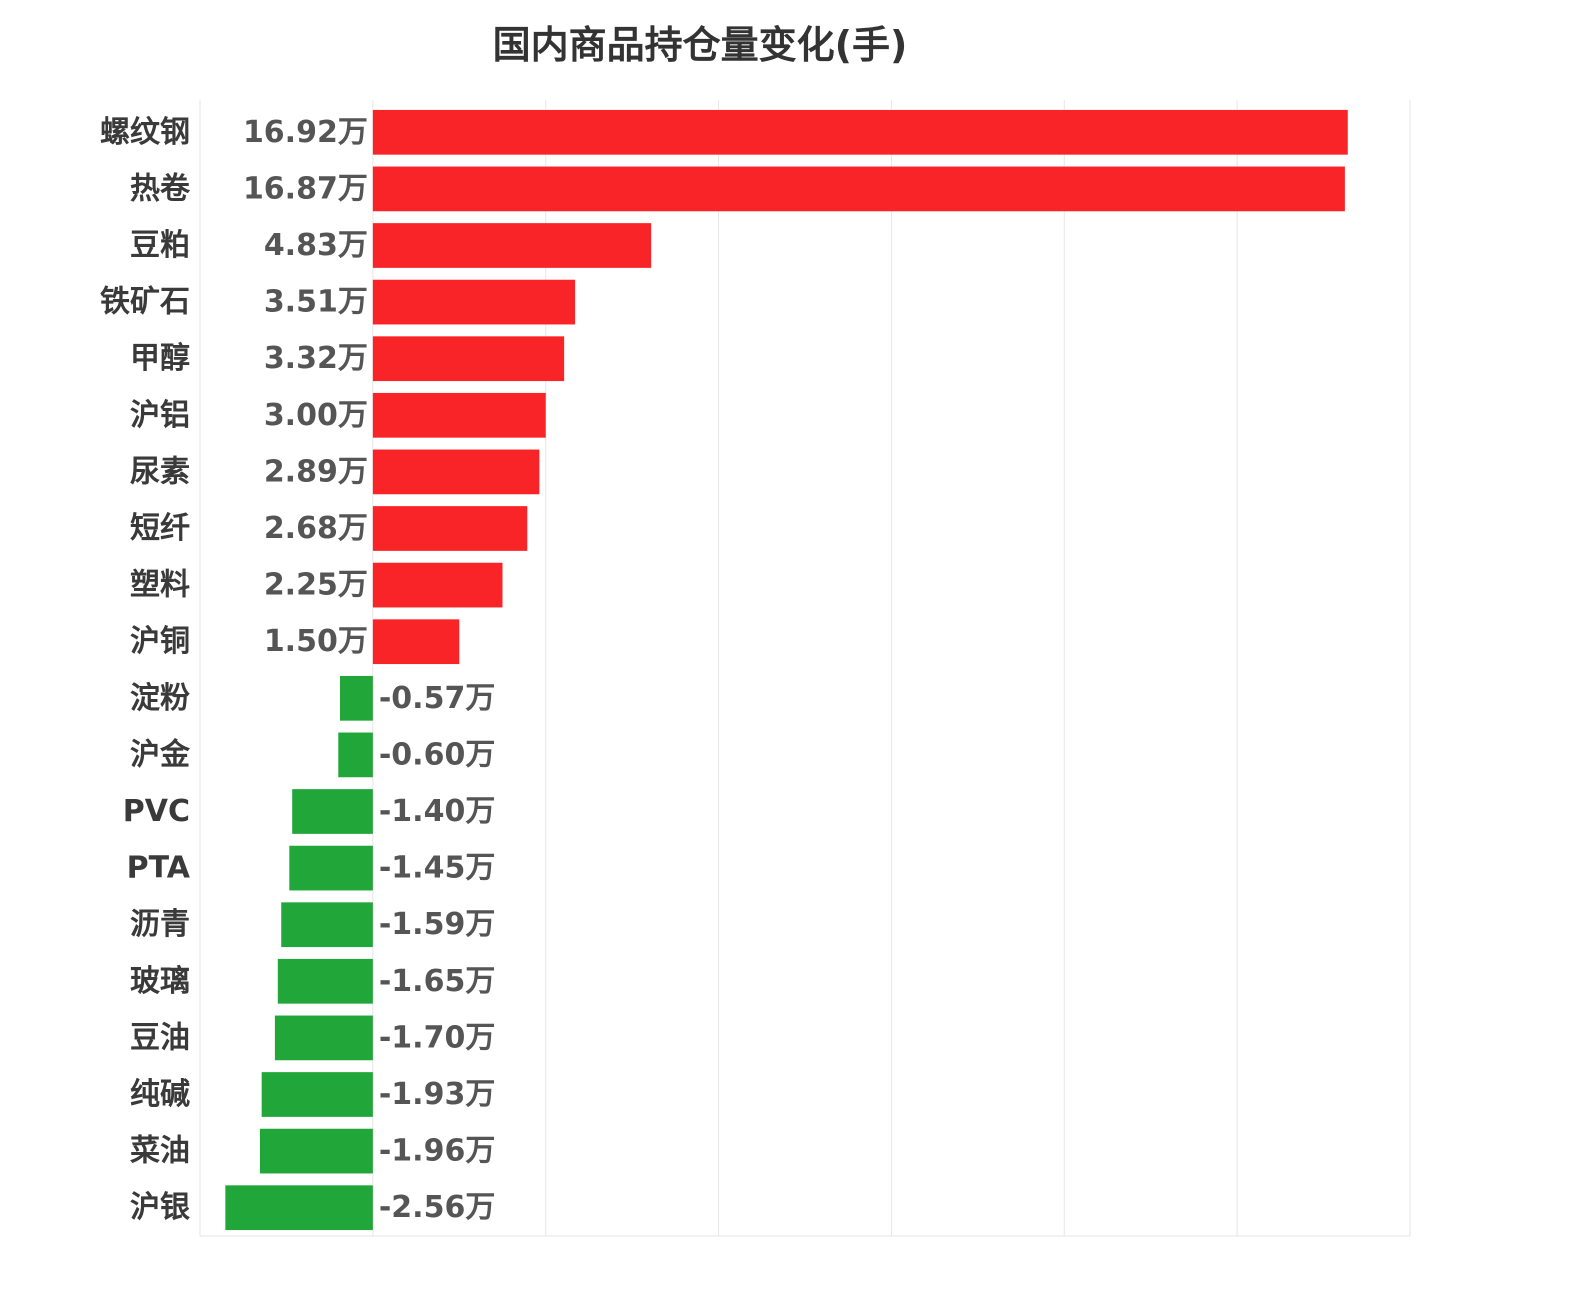 Image resolution: width=1573 pixels, height=1300 pixels. I want to click on category-label: 塑料, so click(160, 585).